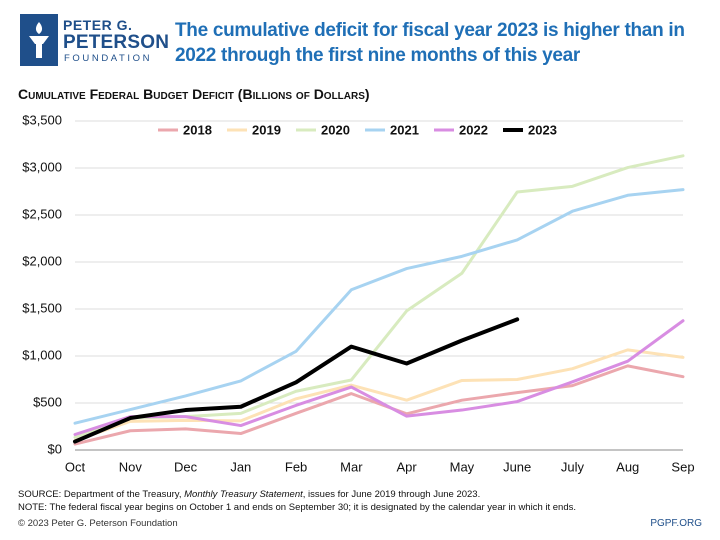  What do you see at coordinates (116, 42) in the screenshot?
I see `logo-text: PETERSON` at bounding box center [116, 42].